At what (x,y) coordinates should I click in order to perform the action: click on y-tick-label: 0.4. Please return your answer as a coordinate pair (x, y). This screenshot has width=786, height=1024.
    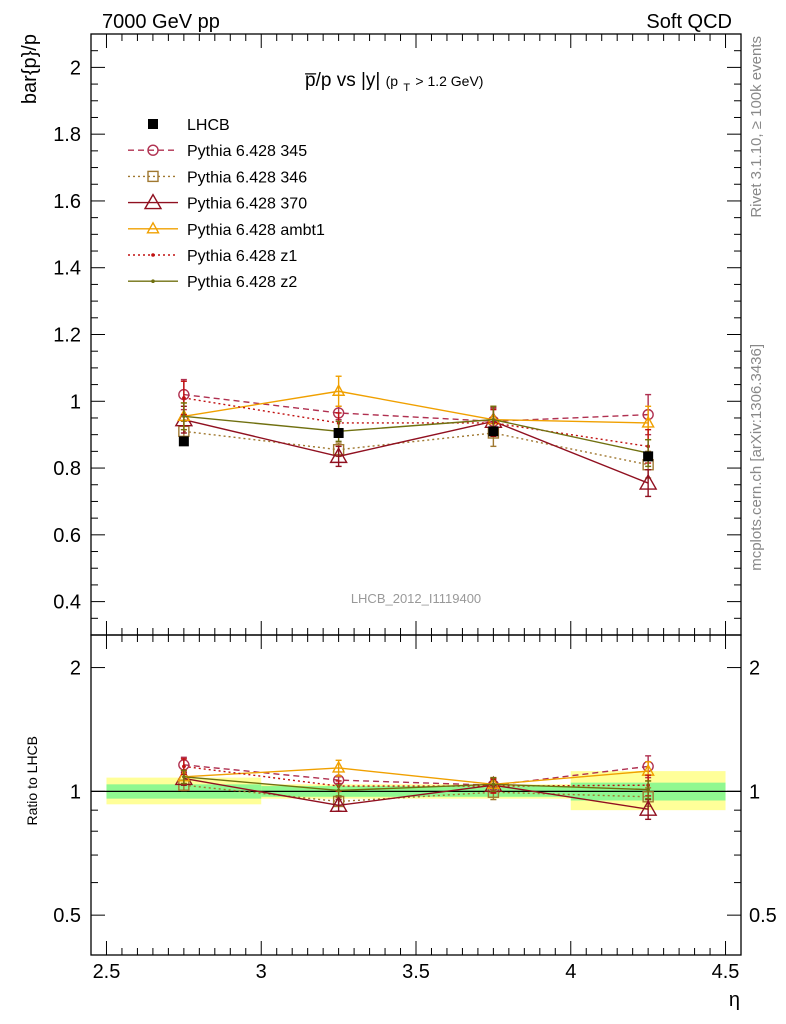
    Looking at the image, I should click on (67, 603).